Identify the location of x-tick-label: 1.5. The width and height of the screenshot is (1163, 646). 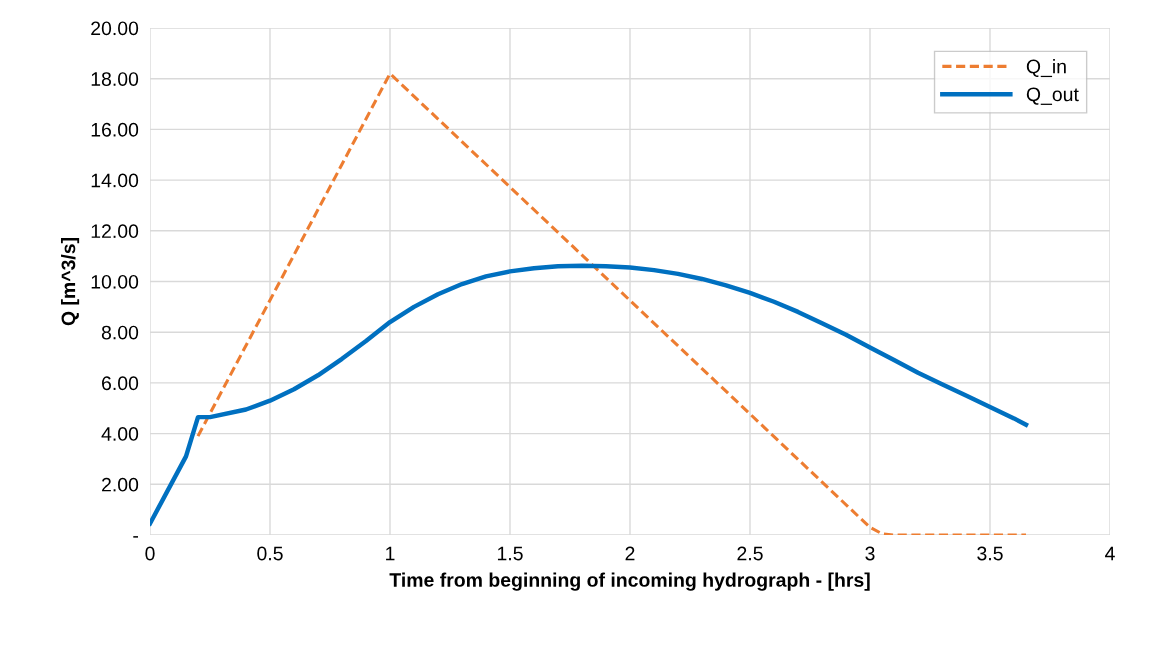
(510, 553).